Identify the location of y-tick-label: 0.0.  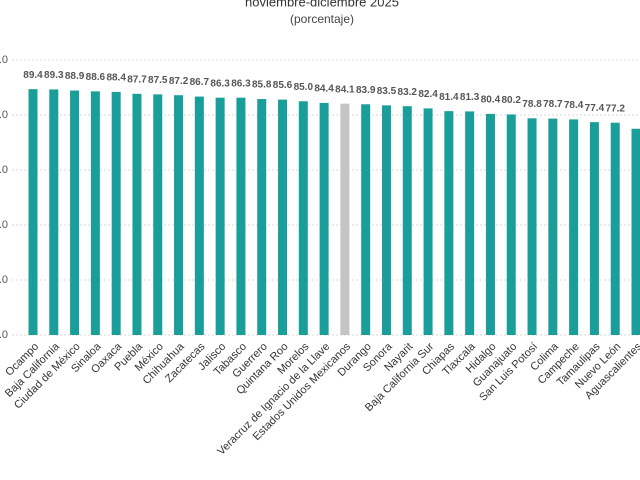
(4, 335).